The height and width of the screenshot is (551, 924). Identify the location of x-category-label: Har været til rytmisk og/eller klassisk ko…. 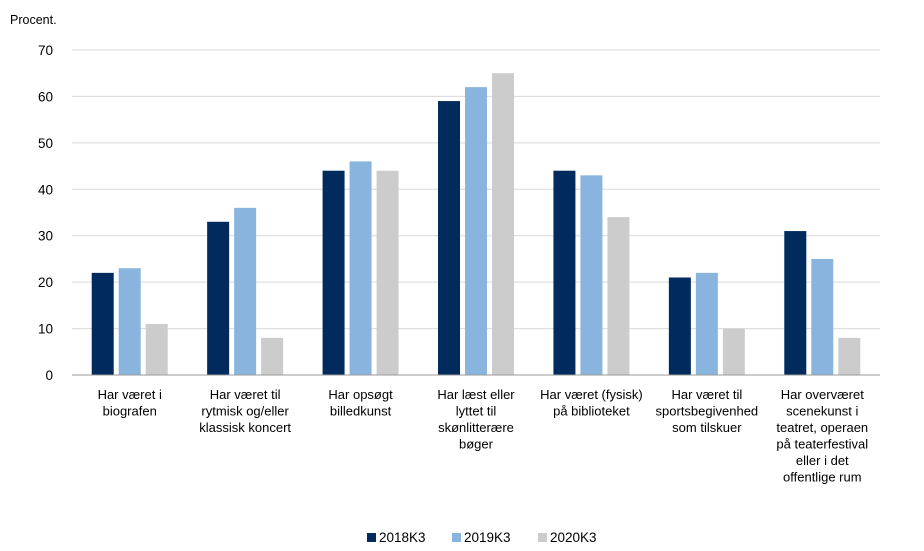
(245, 411).